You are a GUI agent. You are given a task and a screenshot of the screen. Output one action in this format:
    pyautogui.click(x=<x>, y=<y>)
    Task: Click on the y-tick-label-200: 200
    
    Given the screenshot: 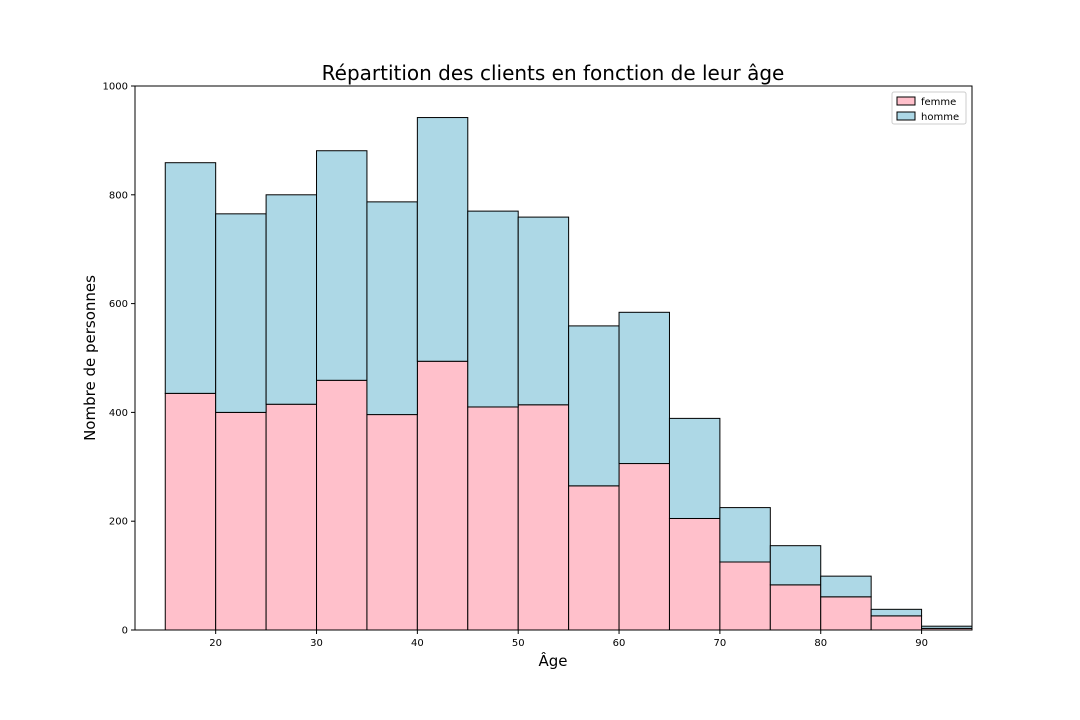 What is the action you would take?
    pyautogui.click(x=118, y=522)
    